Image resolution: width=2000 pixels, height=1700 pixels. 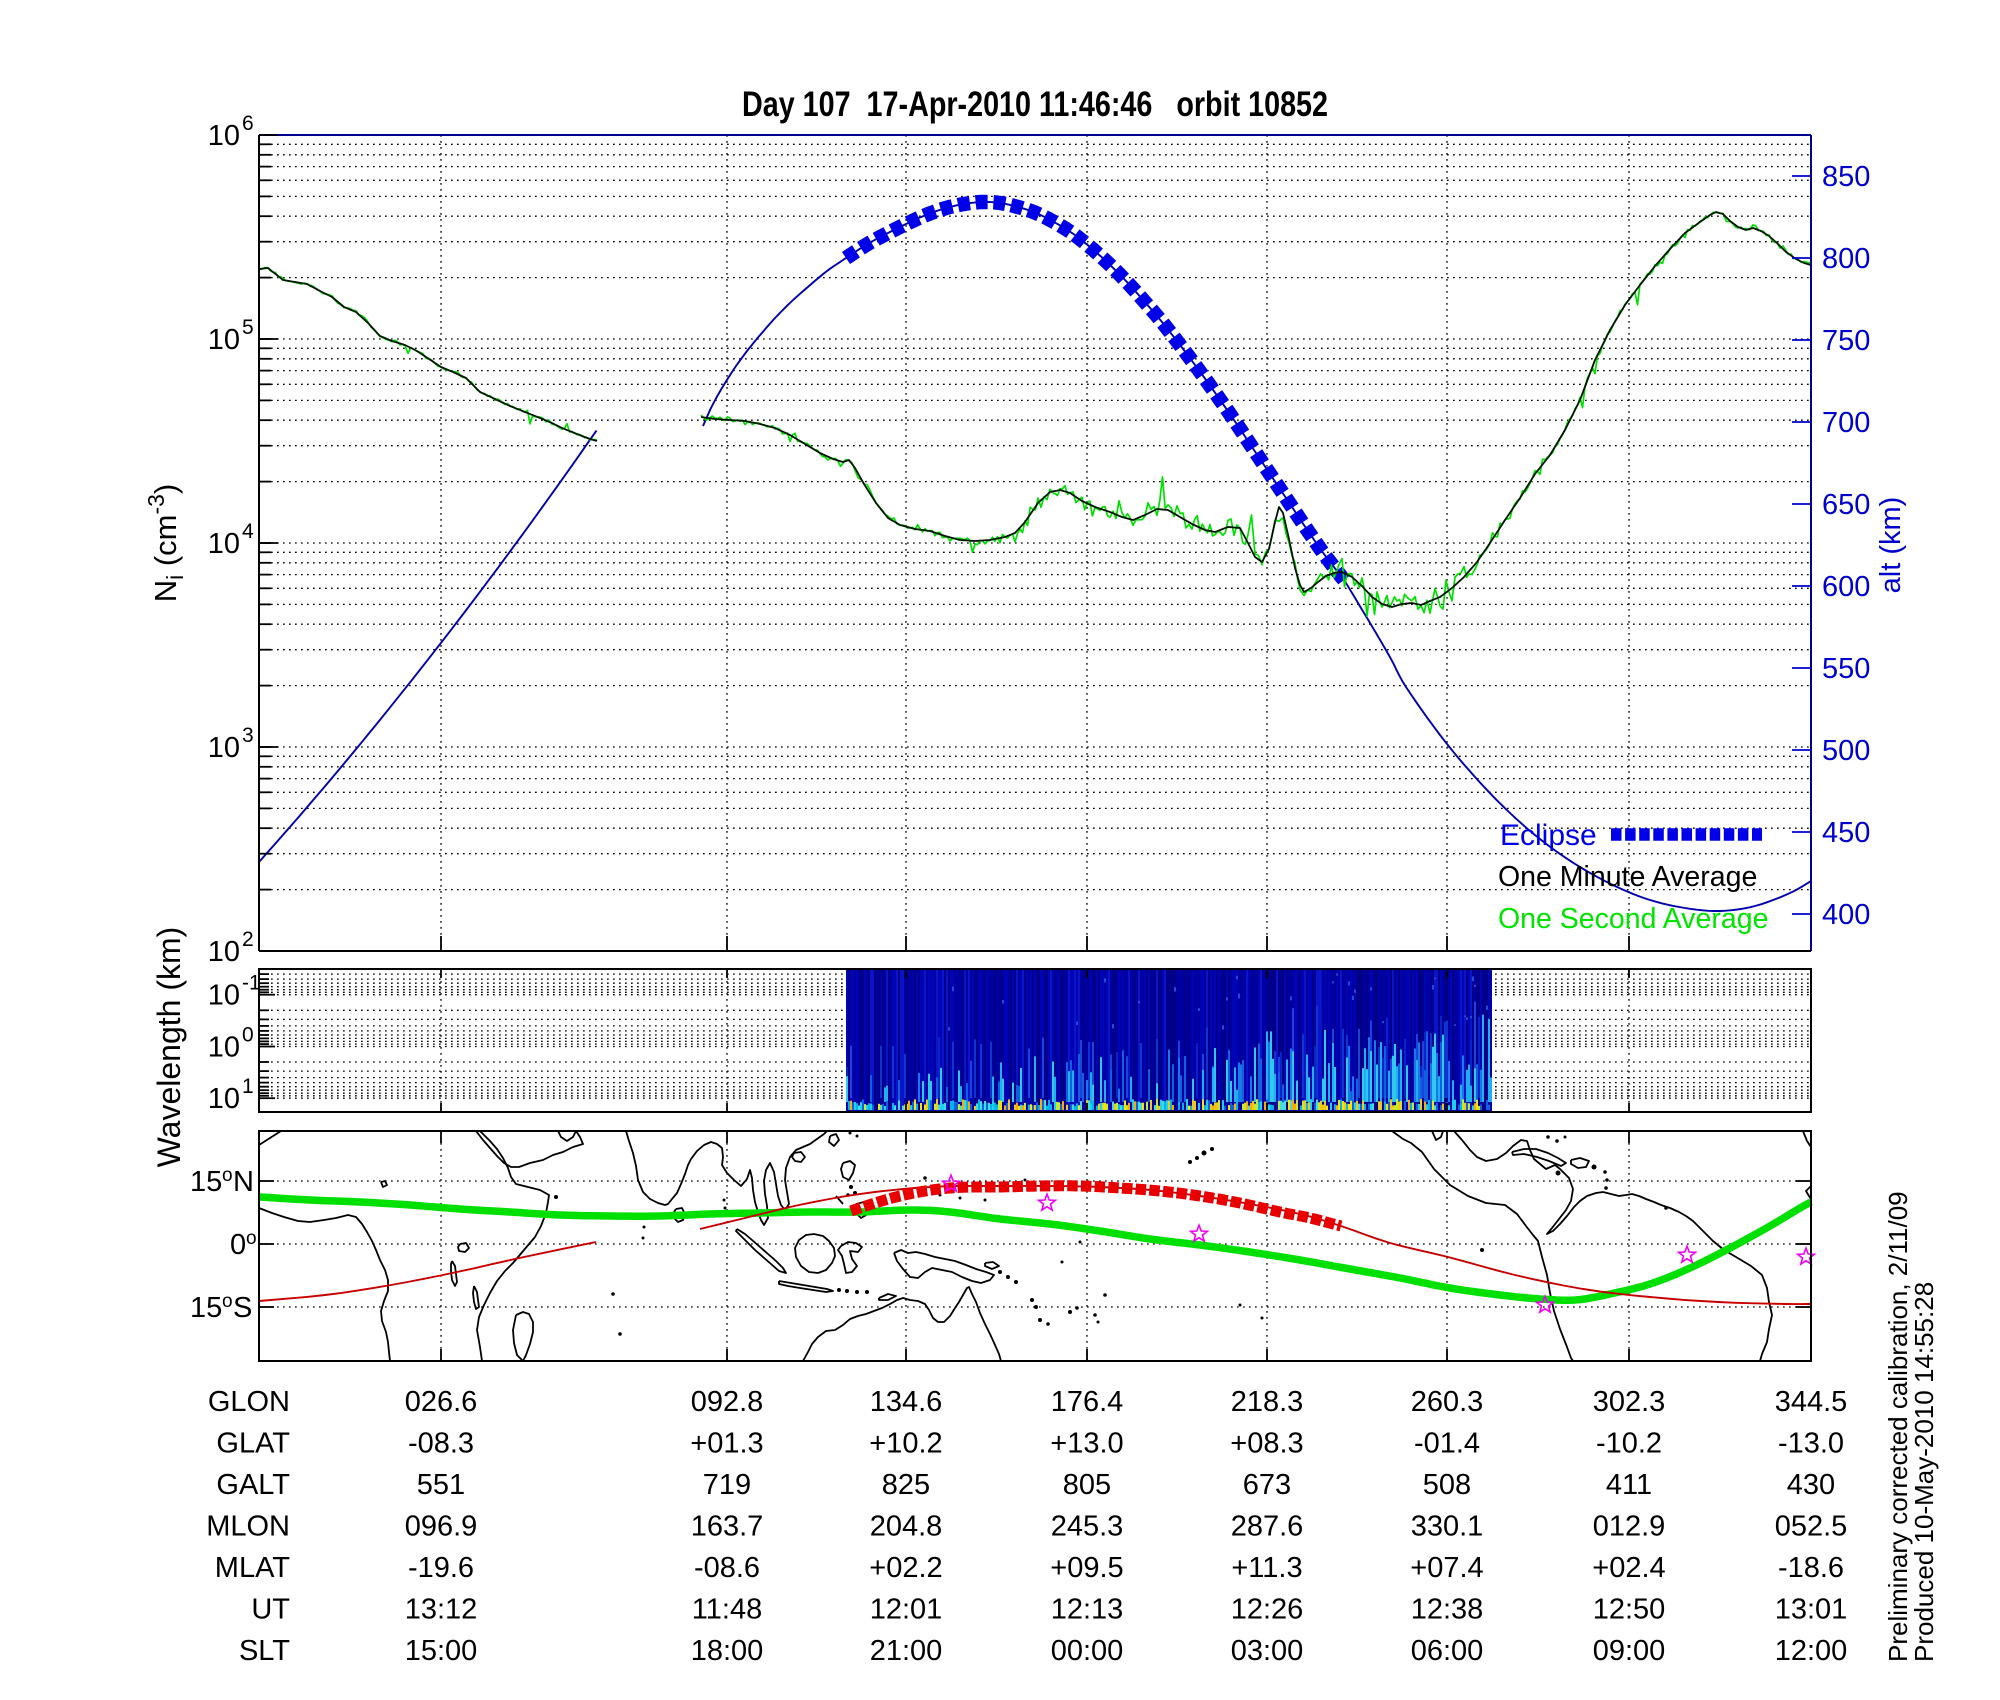 I want to click on svg-text: 3, so click(x=248, y=735).